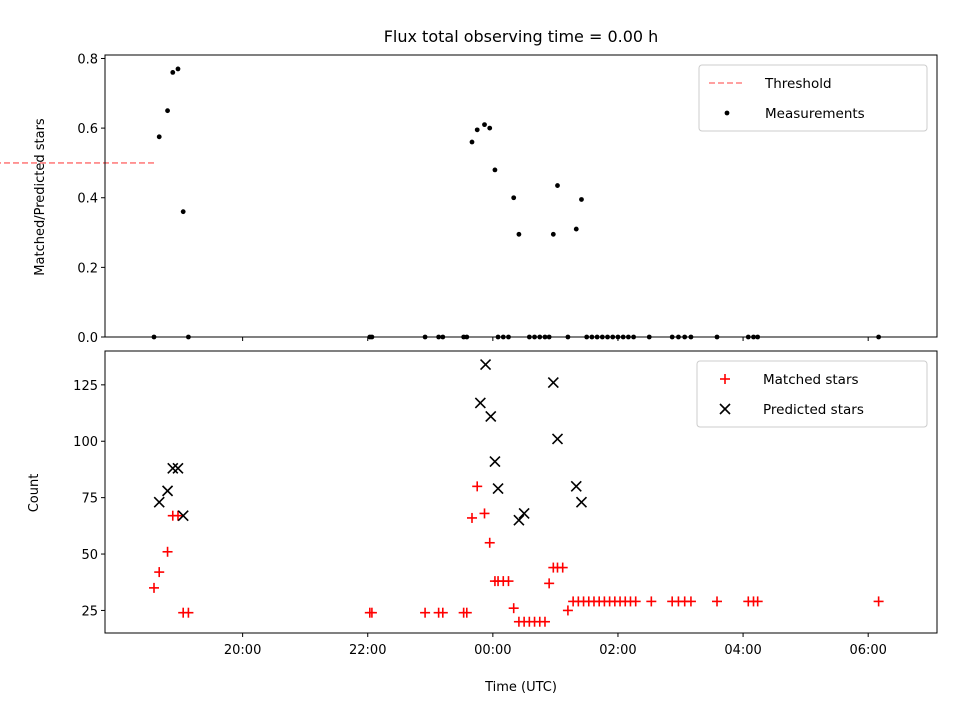  What do you see at coordinates (811, 380) in the screenshot?
I see `legend-label: Matched stars` at bounding box center [811, 380].